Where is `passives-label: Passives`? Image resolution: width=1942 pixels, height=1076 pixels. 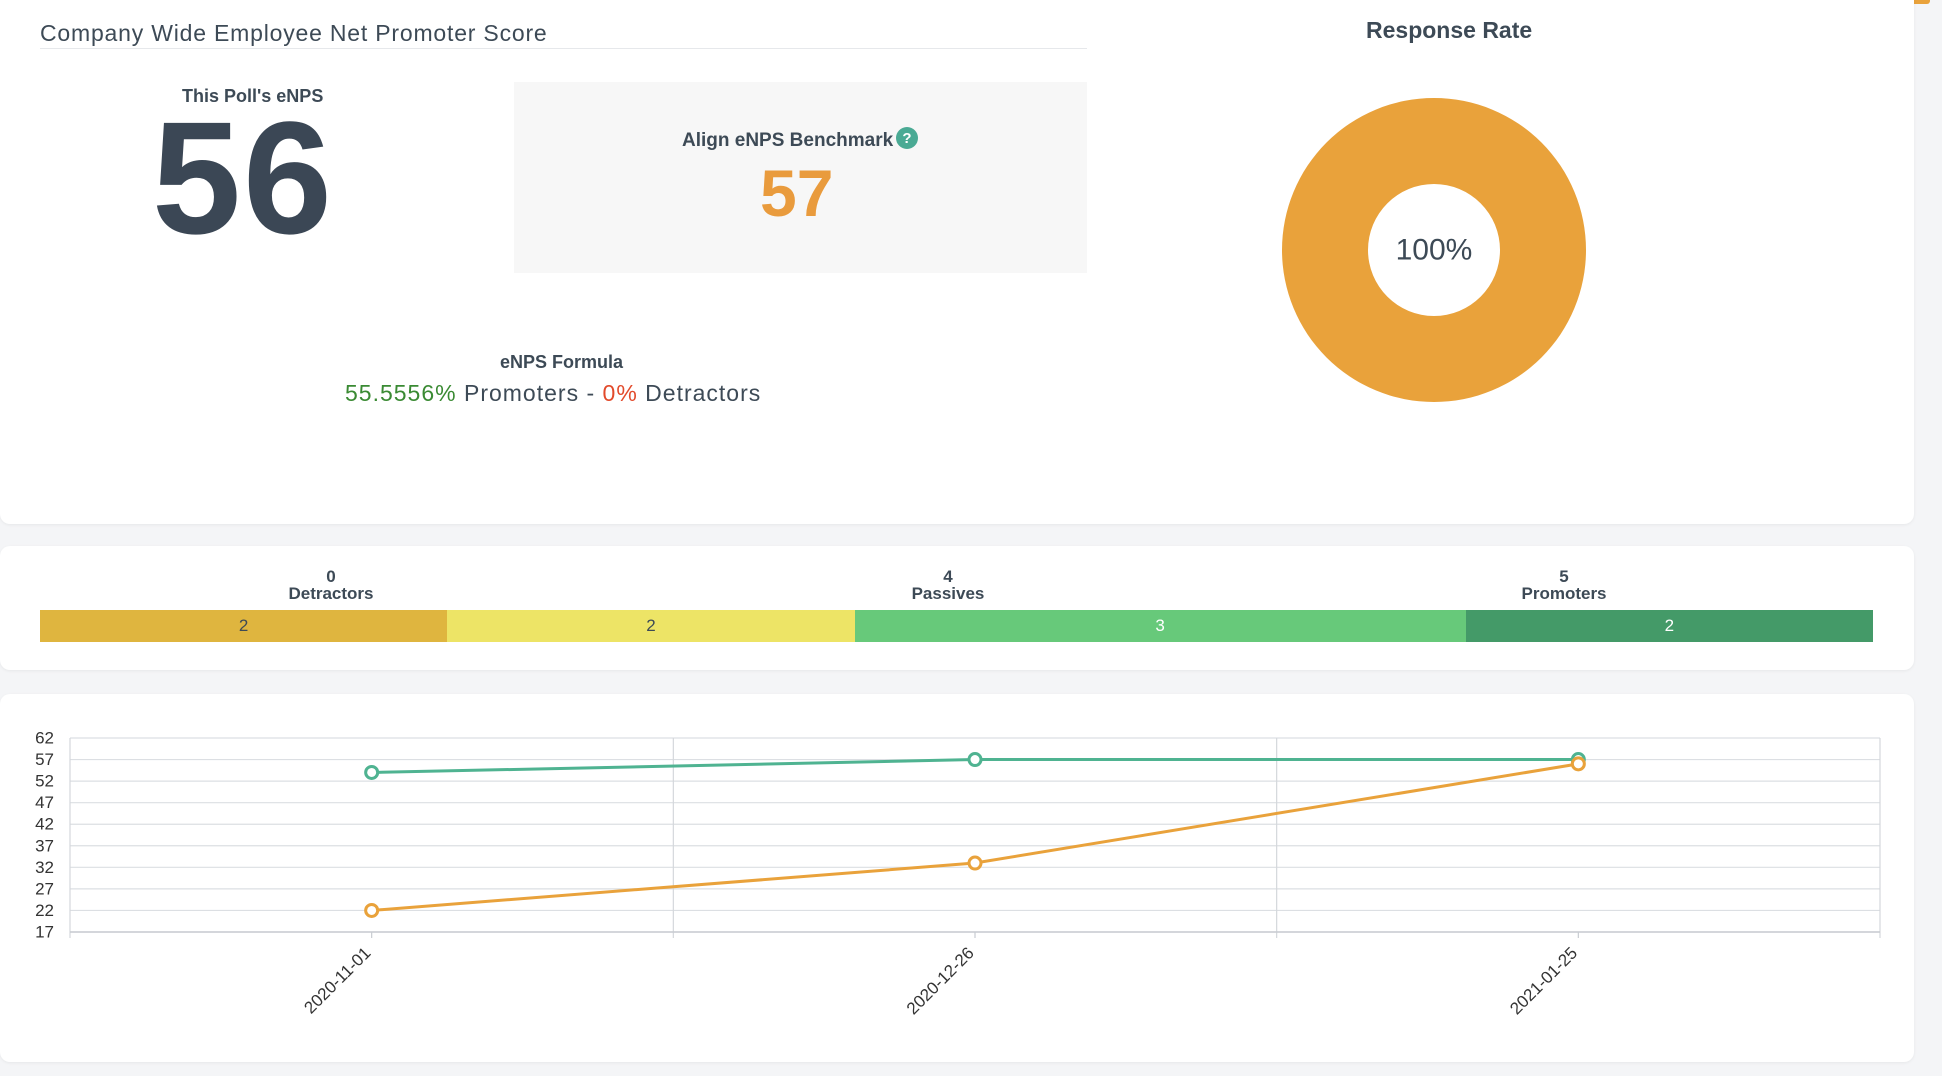 passives-label: Passives is located at coordinates (948, 593).